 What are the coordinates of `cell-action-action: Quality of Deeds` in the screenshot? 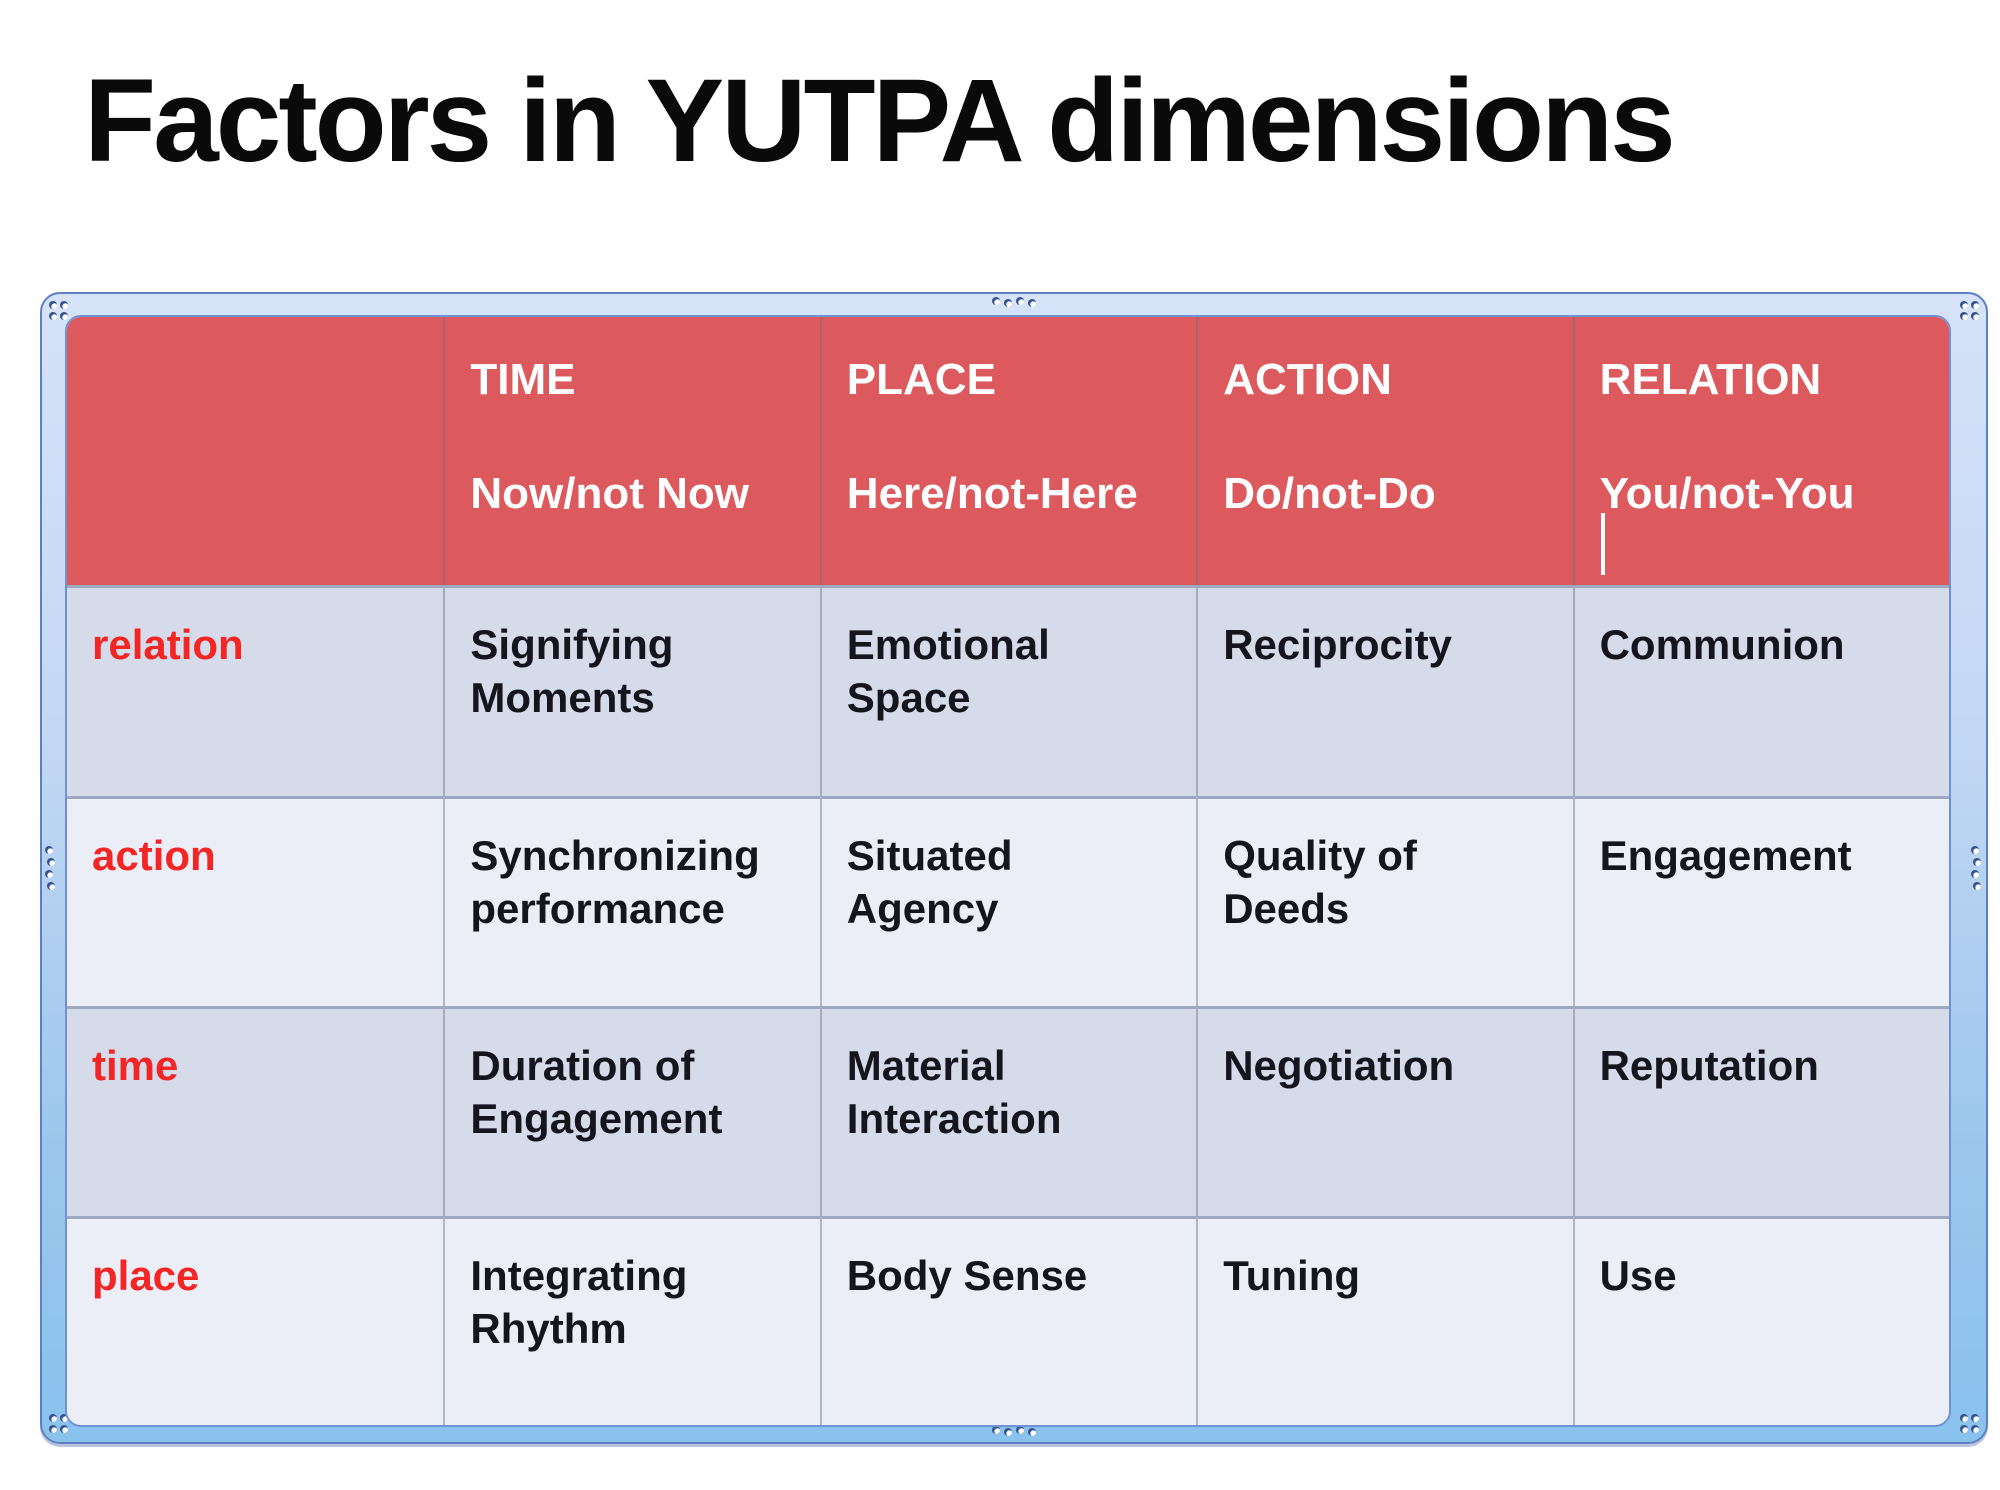 It's located at (1384, 901).